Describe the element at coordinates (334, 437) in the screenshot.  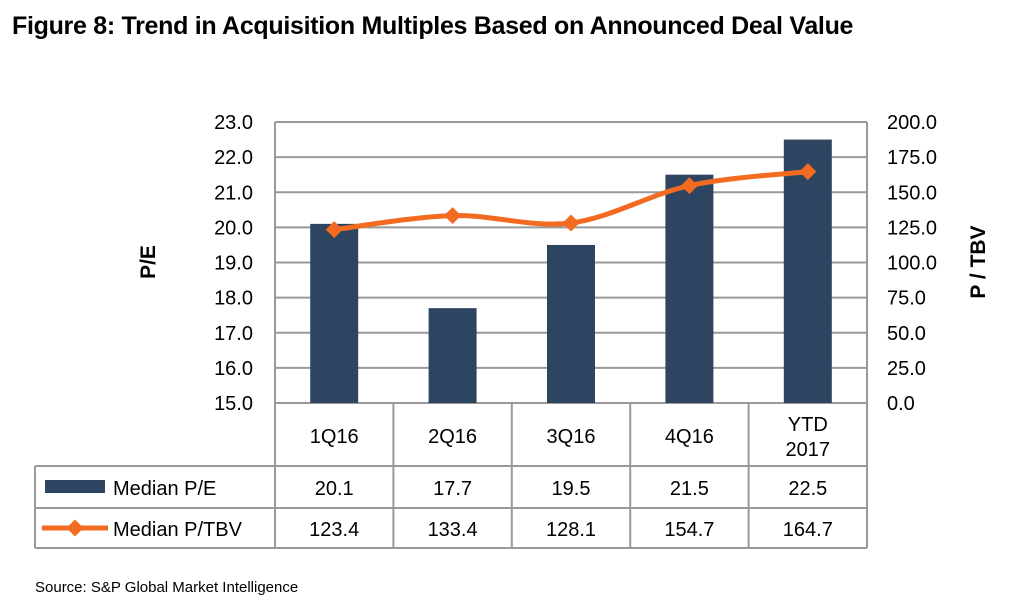
I see `x-tick-label: 1Q16` at that location.